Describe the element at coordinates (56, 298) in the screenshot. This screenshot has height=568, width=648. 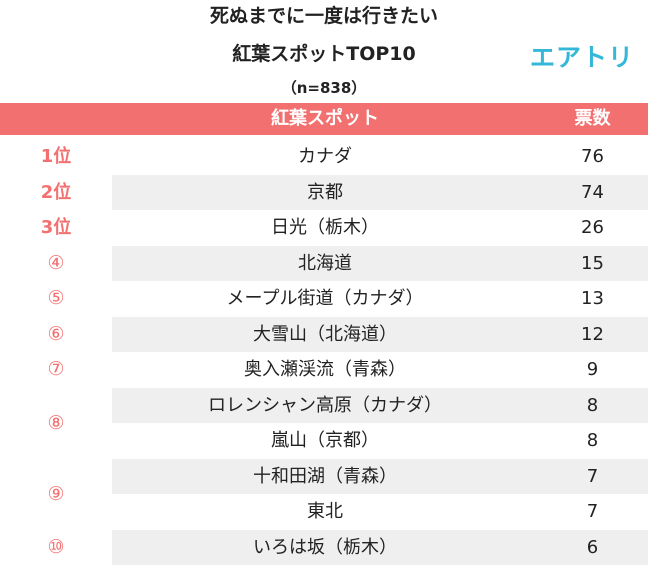
I see `rank-label: ⑤` at that location.